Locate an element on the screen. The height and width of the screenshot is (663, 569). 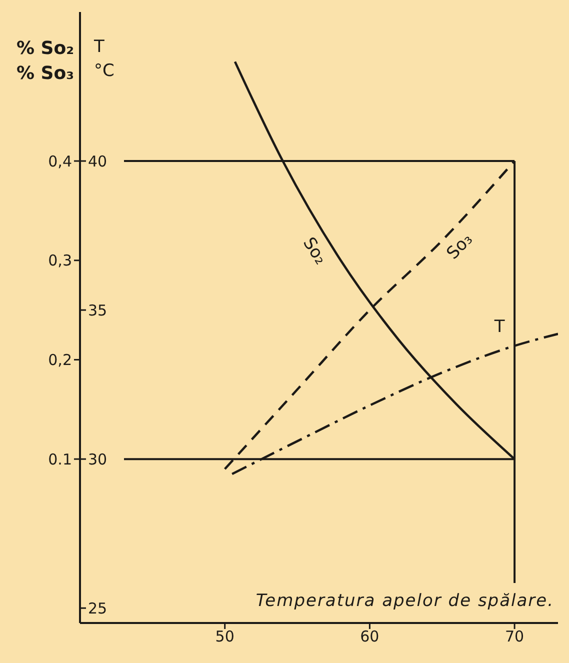
y2-axis-title: T °C is located at coordinates (104, 59).